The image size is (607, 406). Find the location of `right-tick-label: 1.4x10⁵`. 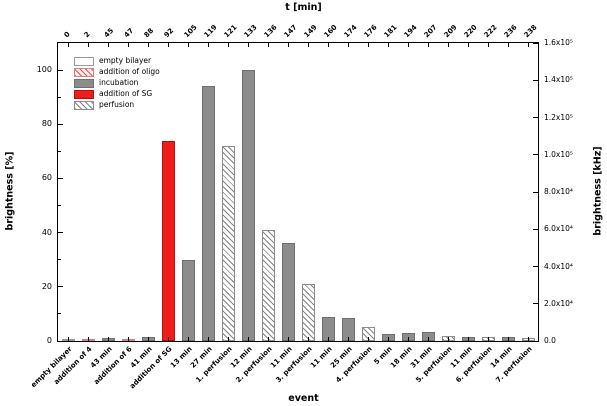

right-tick-label: 1.4x10⁵ is located at coordinates (558, 80).